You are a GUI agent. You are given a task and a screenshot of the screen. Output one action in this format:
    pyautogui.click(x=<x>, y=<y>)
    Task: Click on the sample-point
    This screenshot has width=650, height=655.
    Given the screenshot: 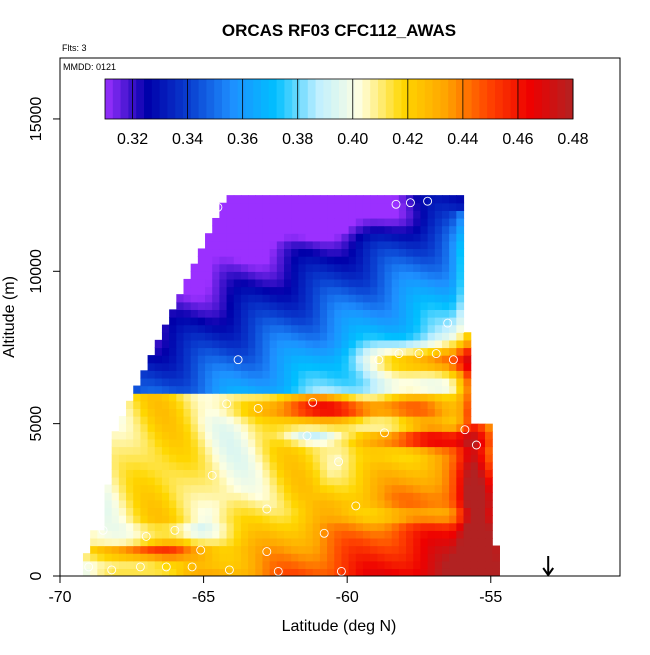 What is the action you would take?
    pyautogui.click(x=356, y=506)
    